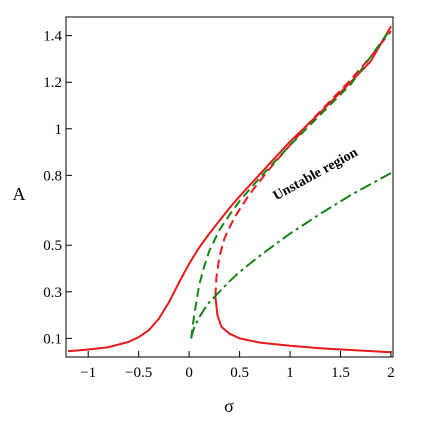  Describe the element at coordinates (189, 373) in the screenshot. I see `x-tick-label: 0` at that location.